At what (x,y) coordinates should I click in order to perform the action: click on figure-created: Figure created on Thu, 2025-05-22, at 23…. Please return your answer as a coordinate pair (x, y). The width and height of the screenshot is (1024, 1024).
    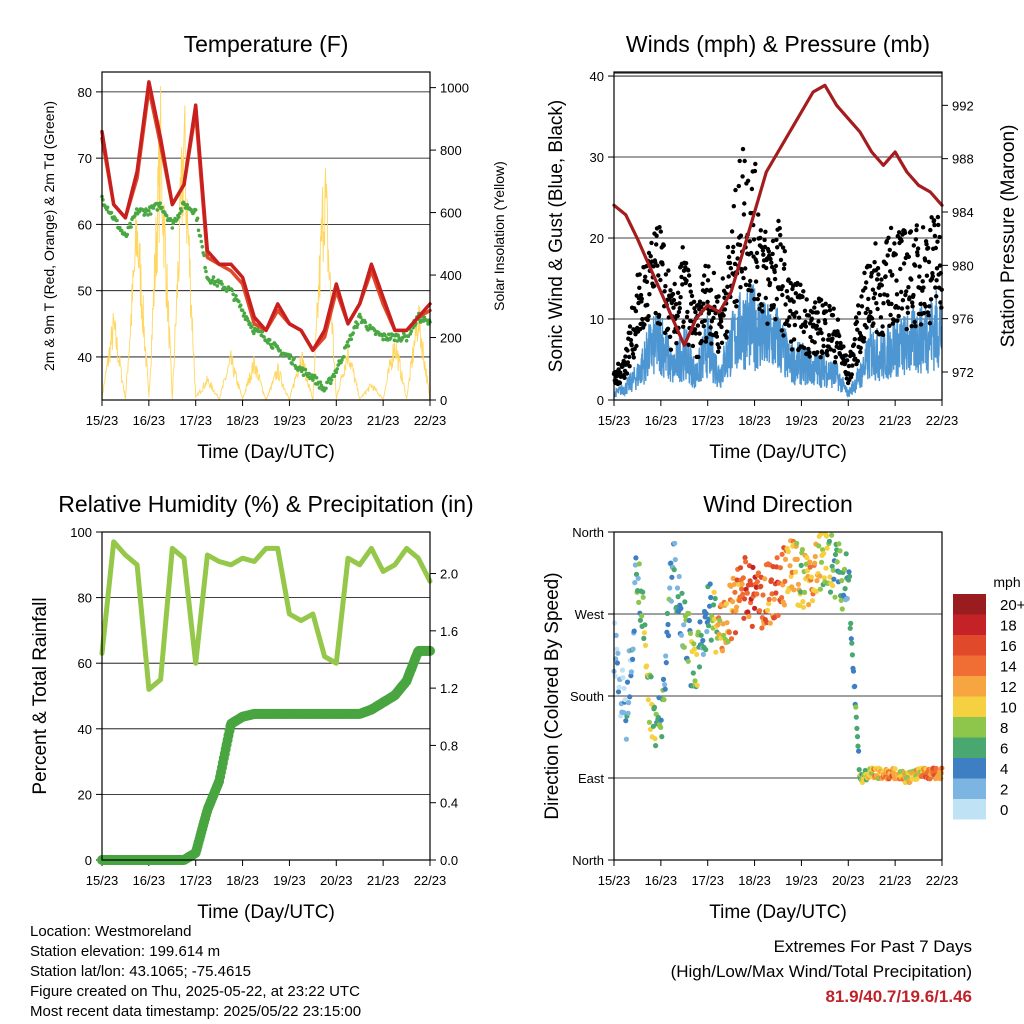
    Looking at the image, I should click on (195, 991).